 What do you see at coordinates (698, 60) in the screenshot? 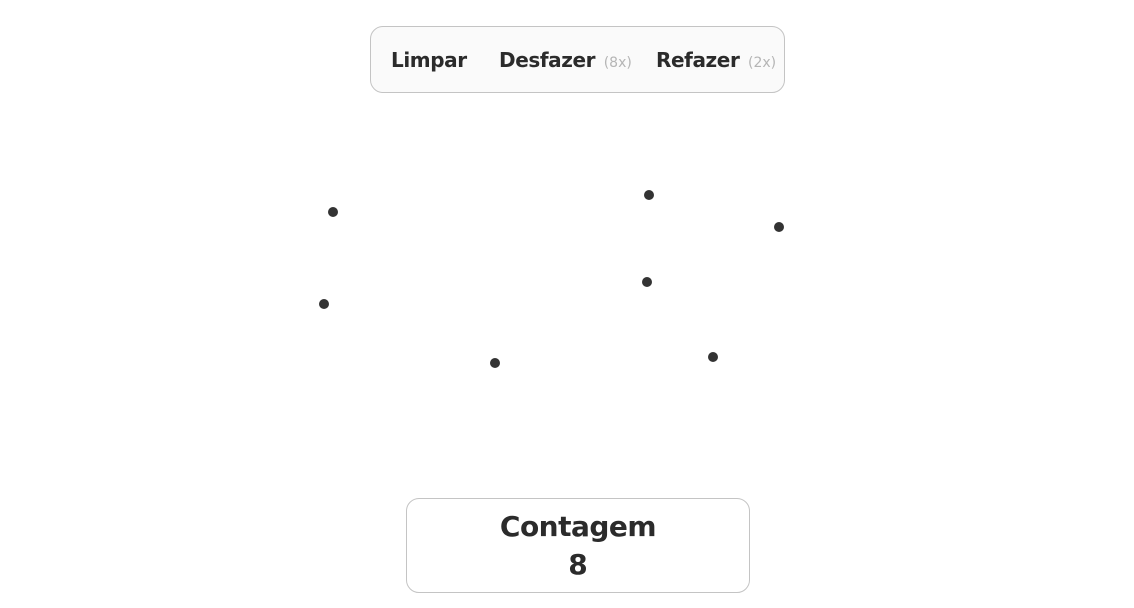
I see `redo-button-label: Refazer` at bounding box center [698, 60].